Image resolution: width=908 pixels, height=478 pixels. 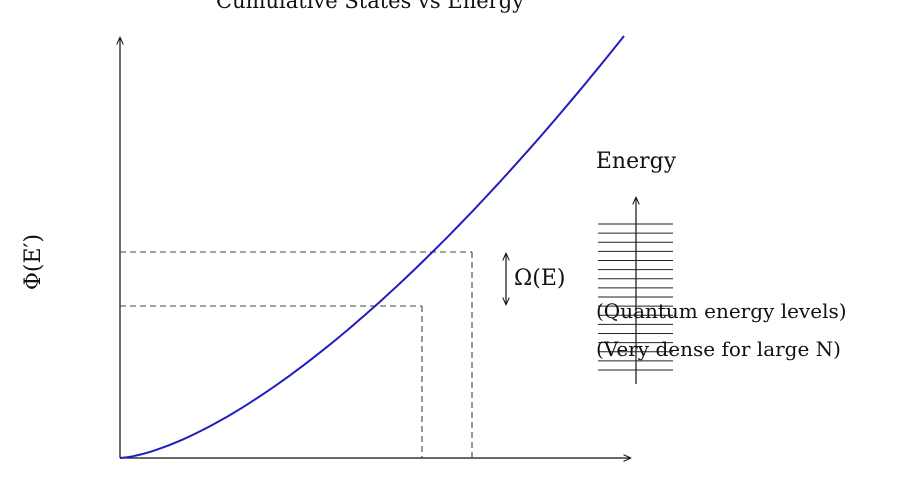 What do you see at coordinates (539, 278) in the screenshot?
I see `omega-label: Ω(E)` at bounding box center [539, 278].